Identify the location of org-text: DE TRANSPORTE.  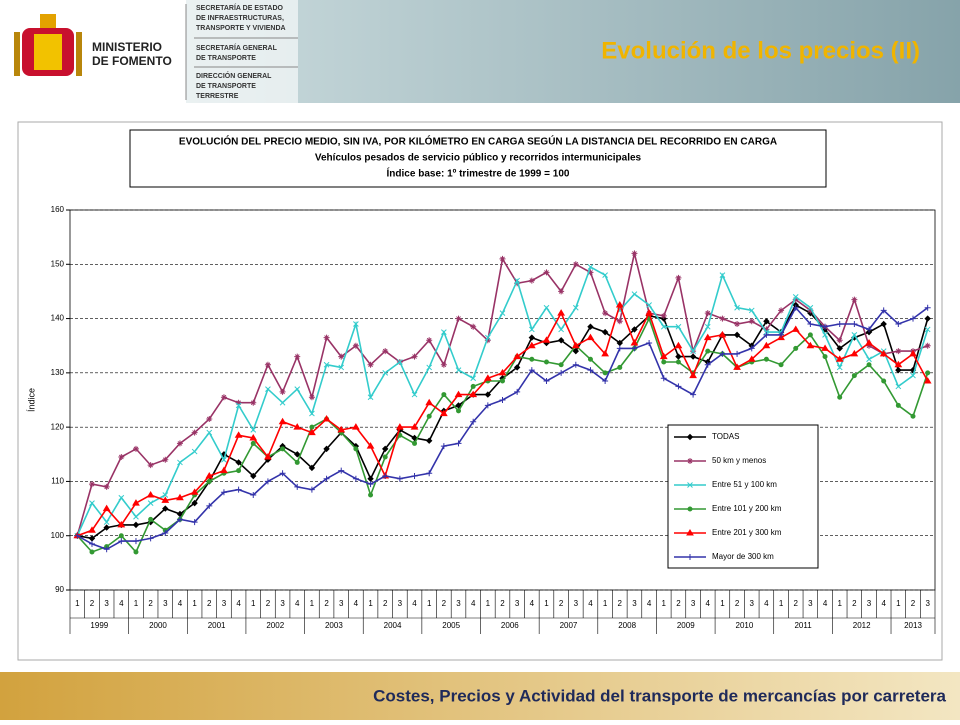
(226, 86).